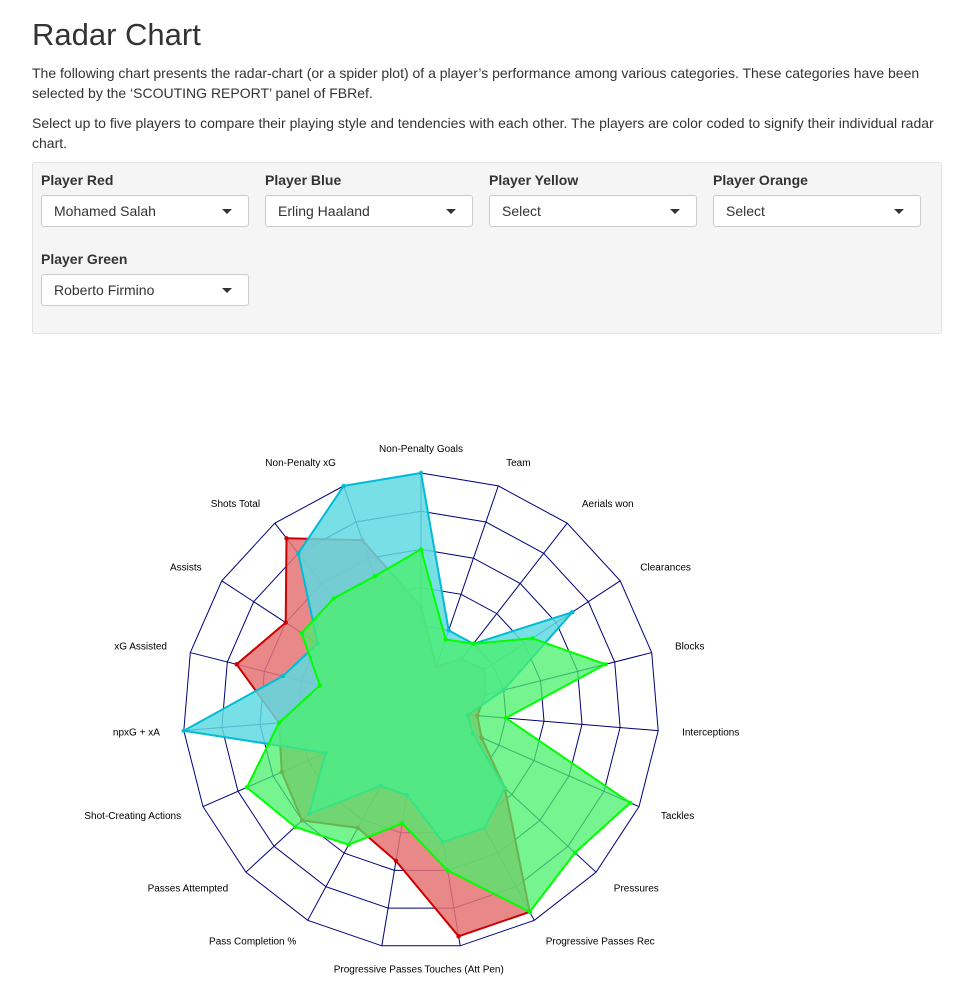 The width and height of the screenshot is (957, 982). I want to click on axis-label: Clearances, so click(665, 568).